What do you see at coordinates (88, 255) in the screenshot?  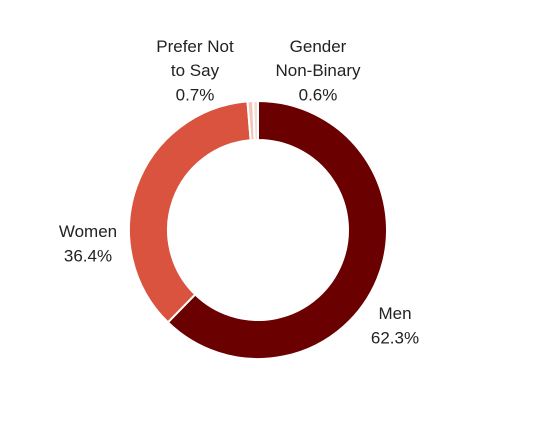 I see `slice-value: 36.4%` at bounding box center [88, 255].